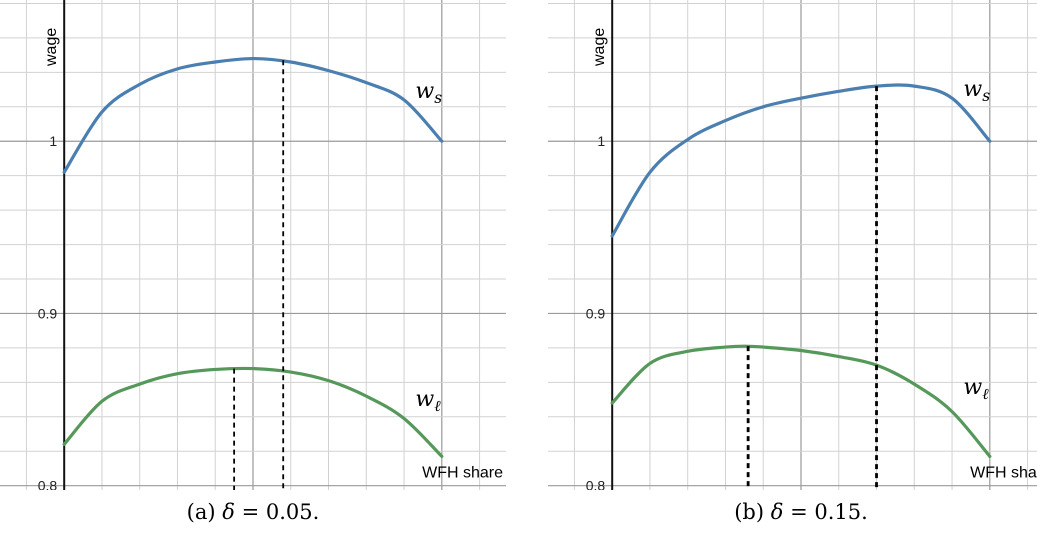 The width and height of the screenshot is (1037, 539). What do you see at coordinates (752, 512) in the screenshot?
I see `caption-b-prefix: (b)` at bounding box center [752, 512].